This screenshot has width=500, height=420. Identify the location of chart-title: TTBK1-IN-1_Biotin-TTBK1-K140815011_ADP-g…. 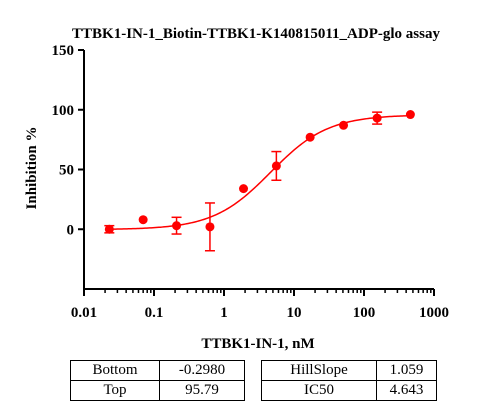
(256, 34).